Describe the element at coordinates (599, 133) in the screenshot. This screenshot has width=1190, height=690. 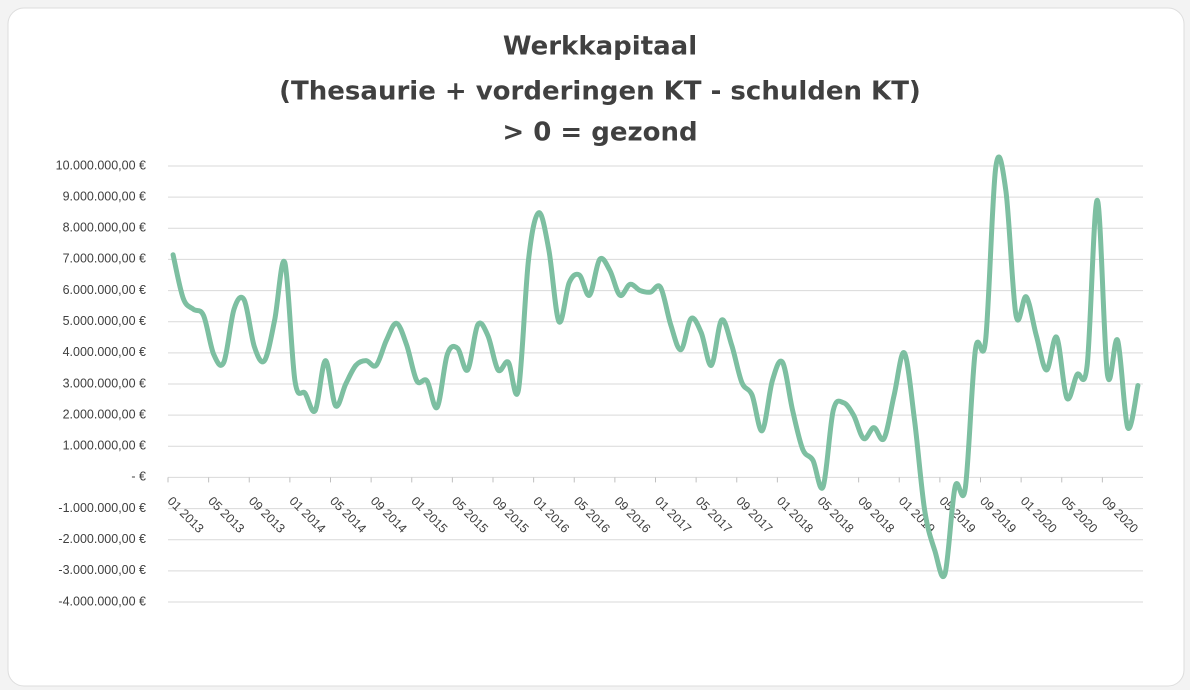
I see `chart-subtitle: > 0 = gezond` at that location.